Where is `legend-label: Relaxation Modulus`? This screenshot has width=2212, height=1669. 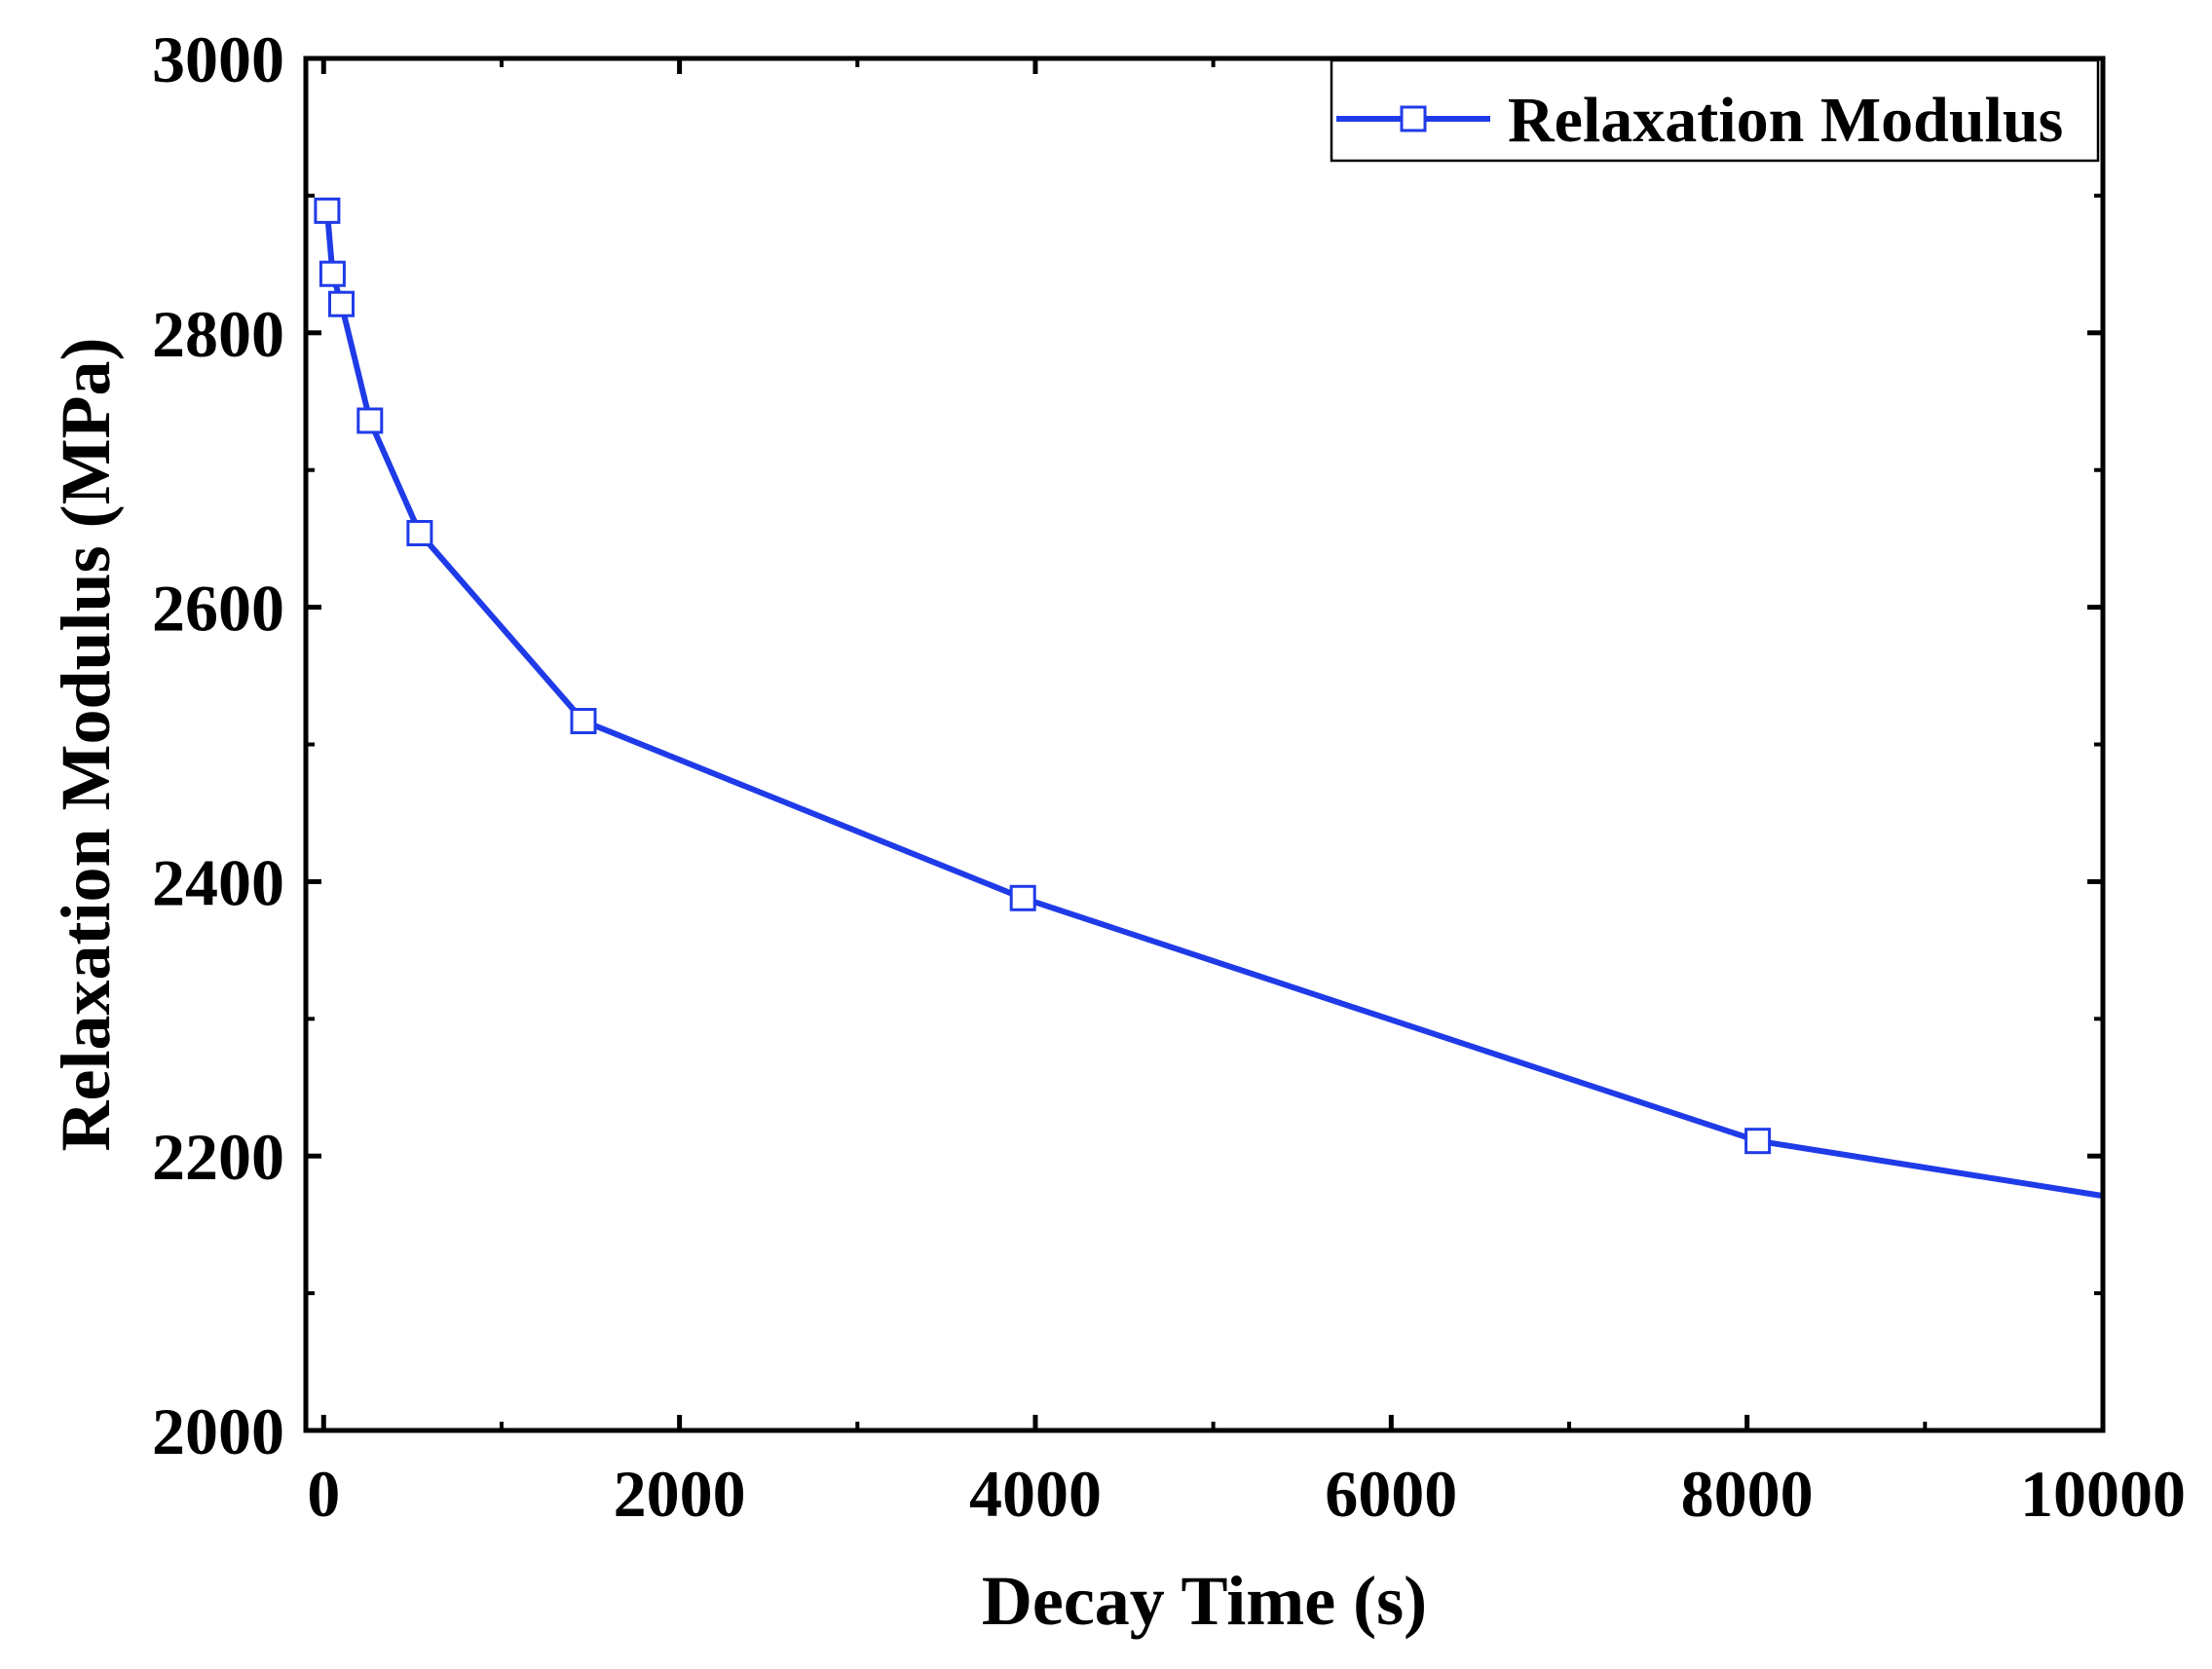
legend-label: Relaxation Modulus is located at coordinates (1786, 120).